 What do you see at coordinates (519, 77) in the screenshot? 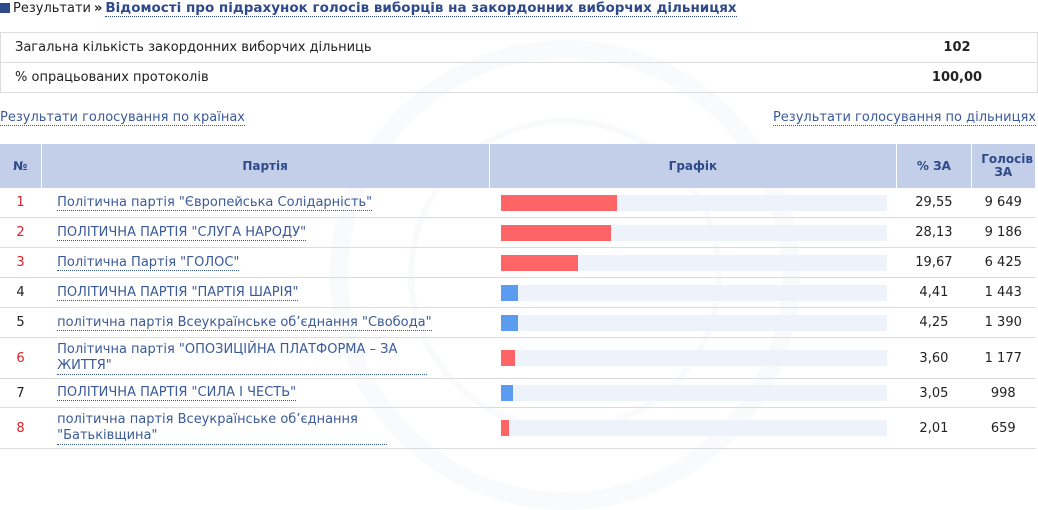
I see `summary-row: % опрацьованих протоколів 100,00` at bounding box center [519, 77].